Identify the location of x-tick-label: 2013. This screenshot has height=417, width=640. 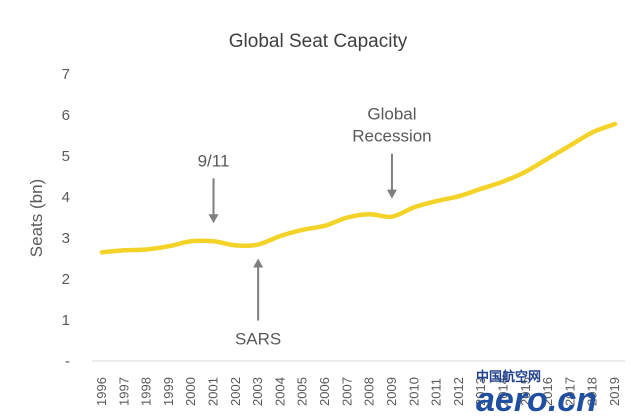
(480, 391).